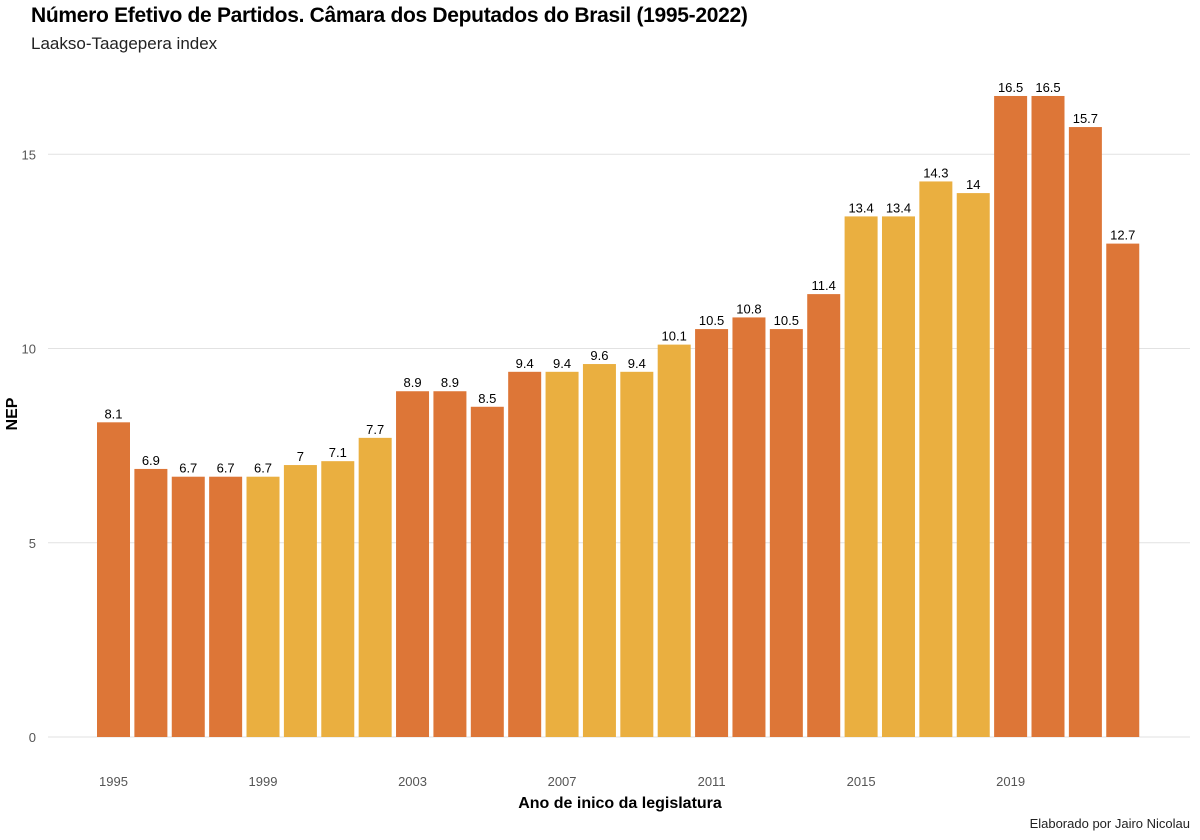  Describe the element at coordinates (674, 540) in the screenshot. I see `bar-2010` at that location.